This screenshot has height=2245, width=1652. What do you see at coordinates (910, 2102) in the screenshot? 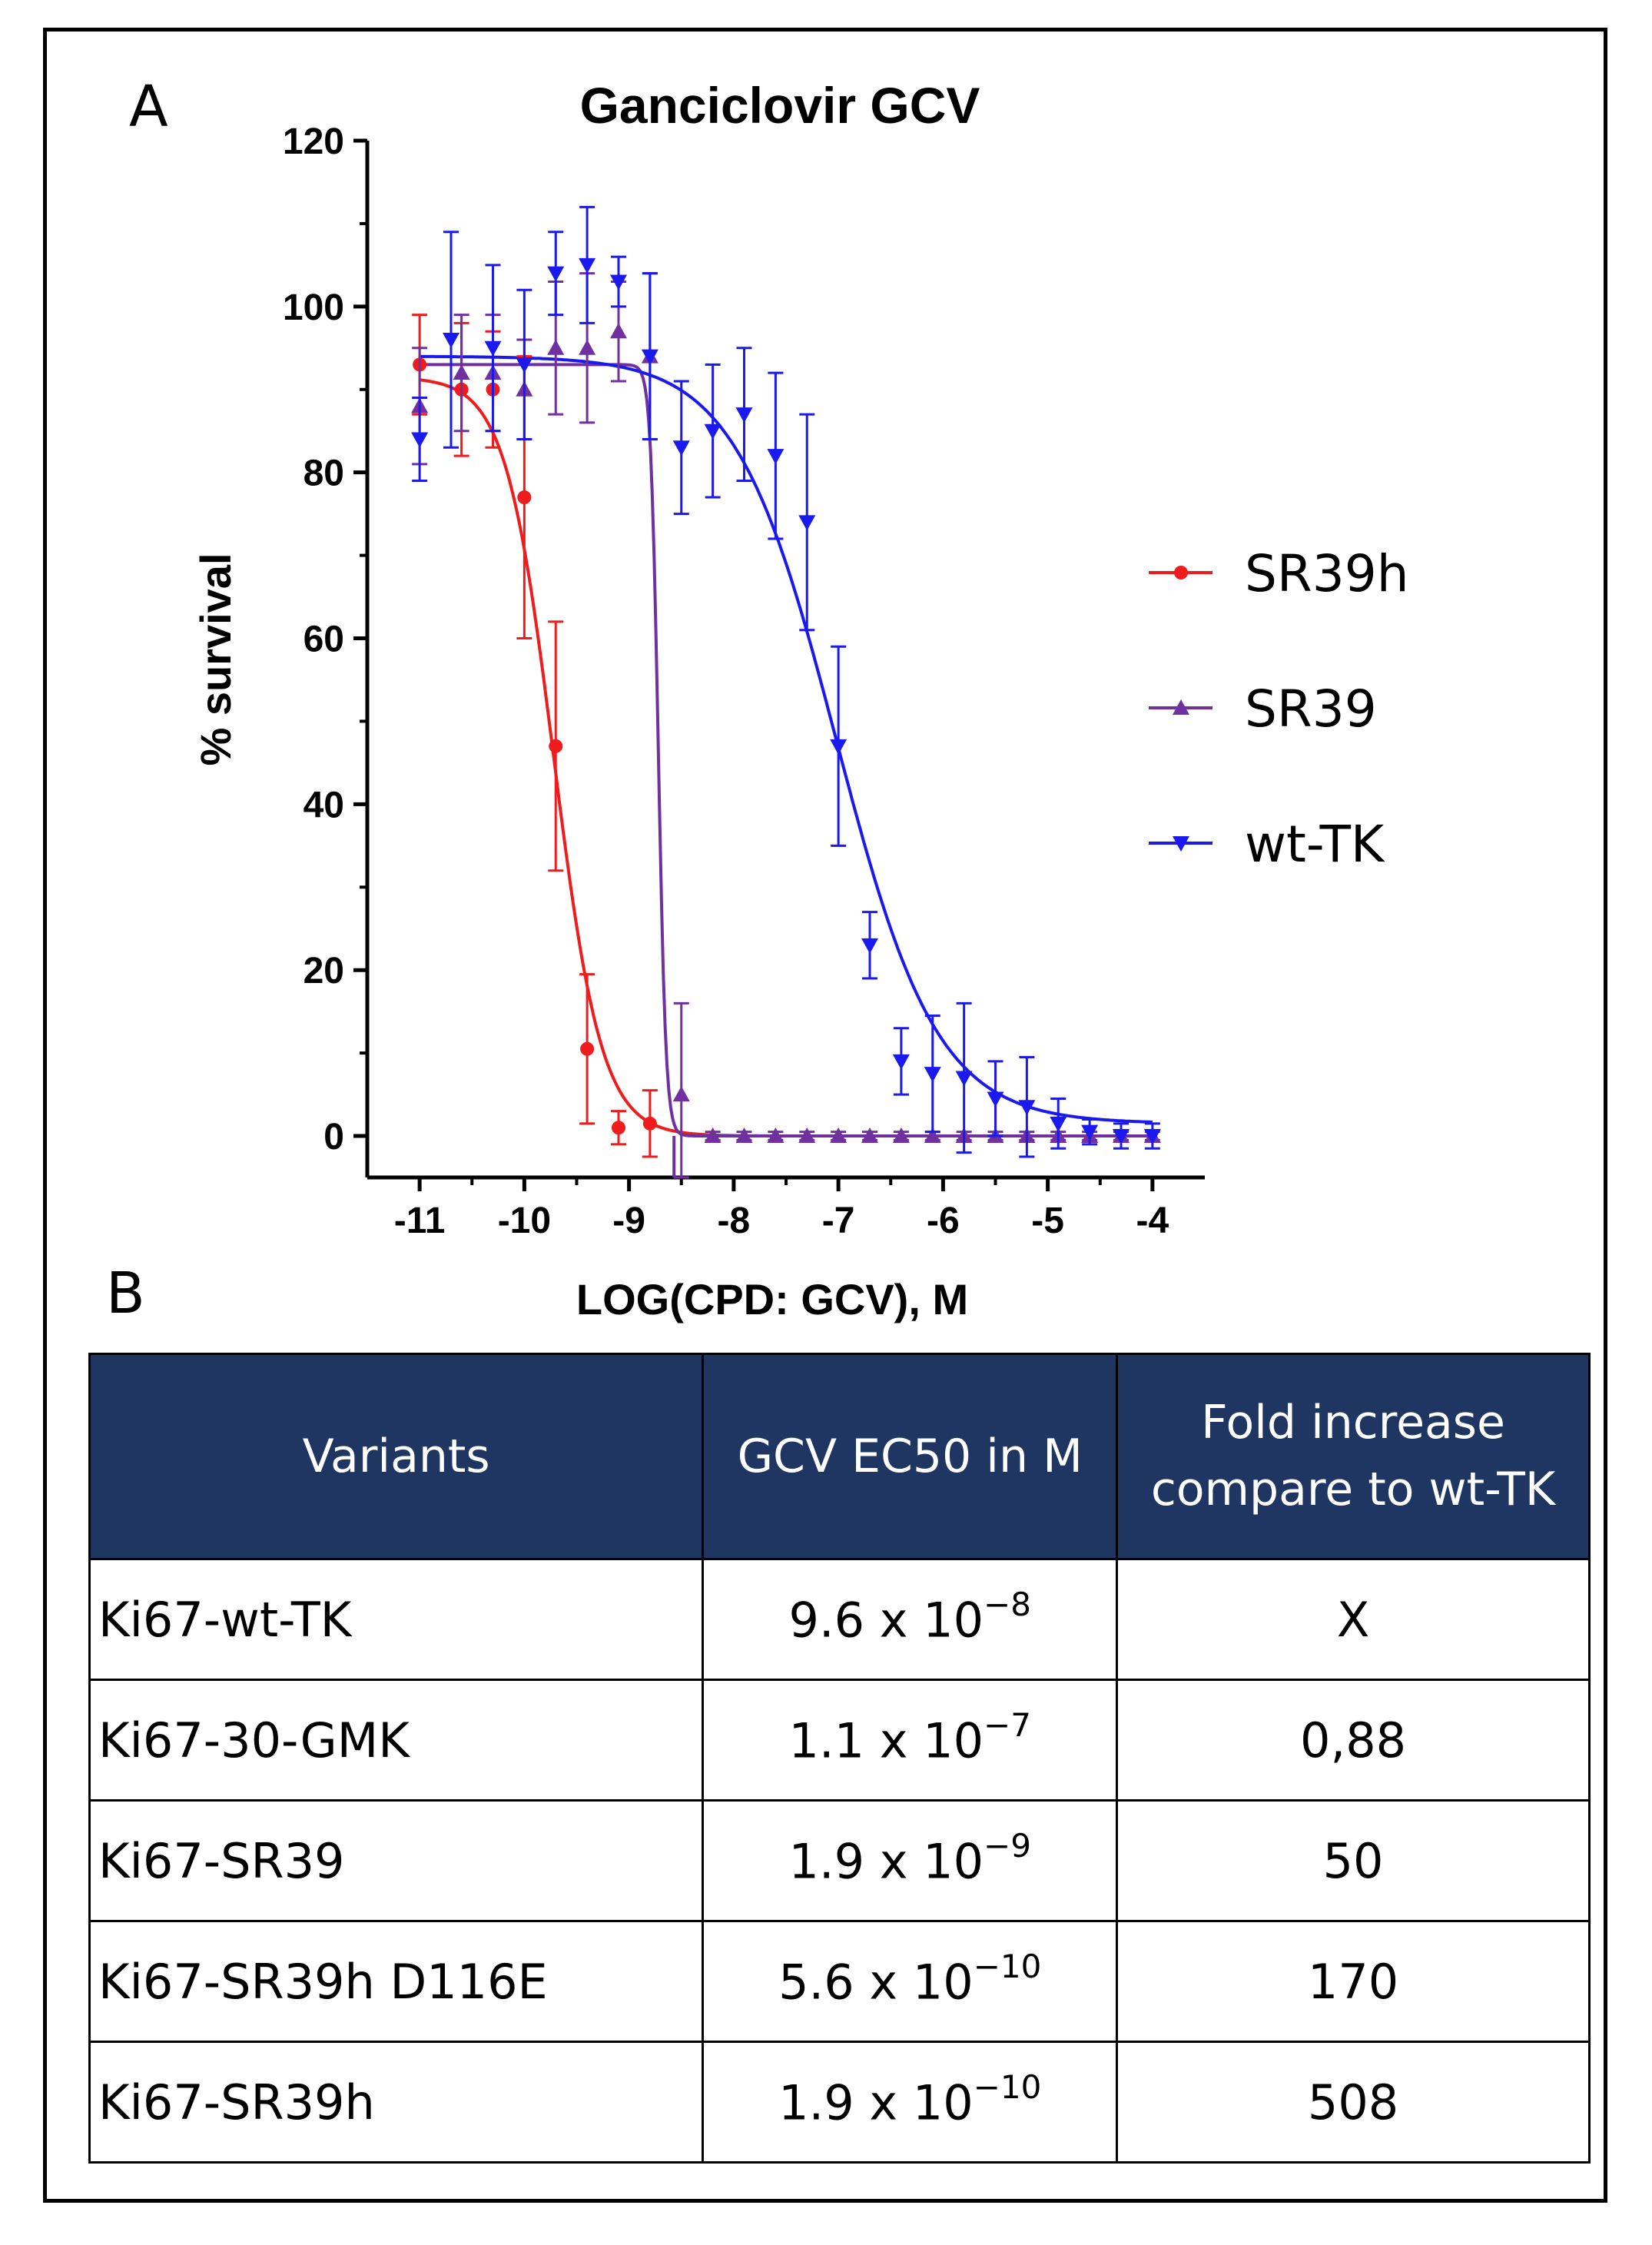
I see `ec50-cell: 1.9 x 10⁻¹⁰` at bounding box center [910, 2102].